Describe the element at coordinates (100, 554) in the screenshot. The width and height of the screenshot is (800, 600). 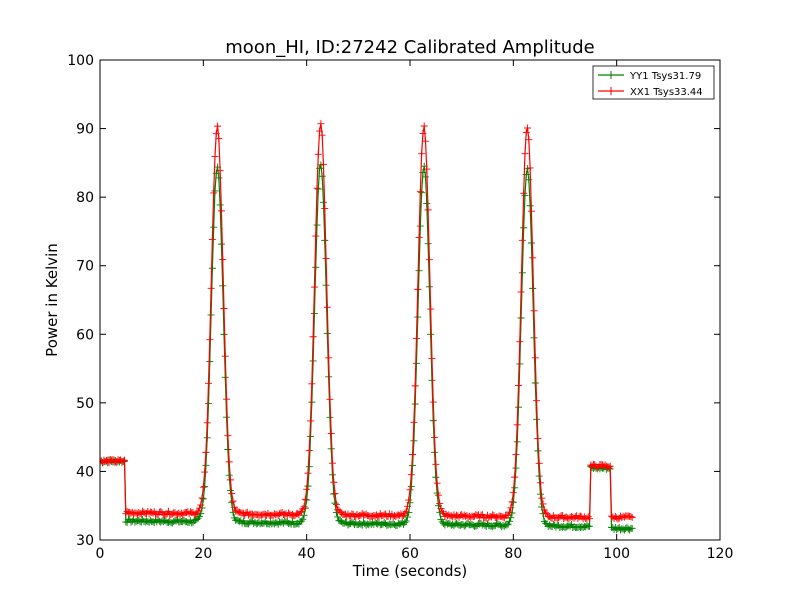
I see `x-tick-label: 0` at that location.